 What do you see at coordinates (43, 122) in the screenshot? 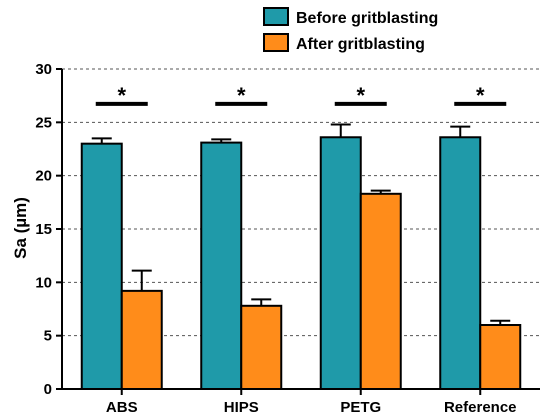
I see `y-tick-label: 25` at bounding box center [43, 122].